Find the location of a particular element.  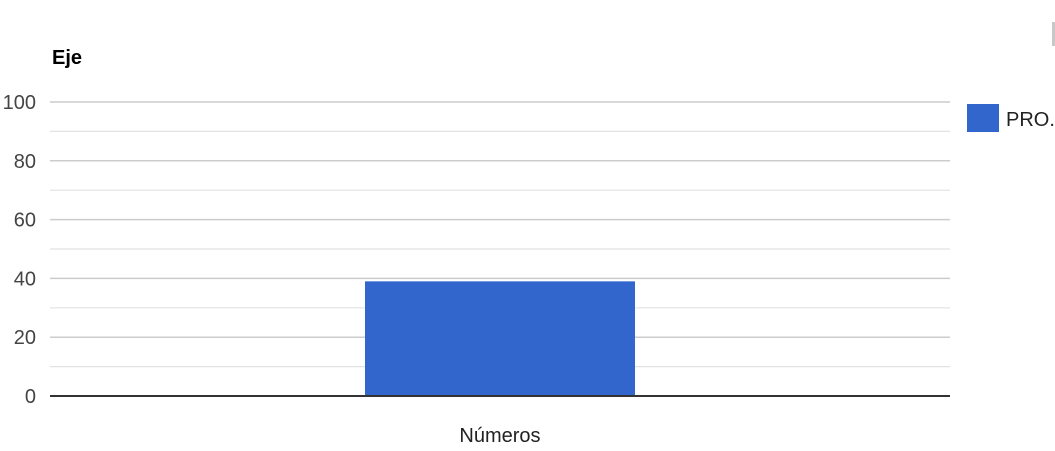

y-tick-label: 60 is located at coordinates (25, 221).